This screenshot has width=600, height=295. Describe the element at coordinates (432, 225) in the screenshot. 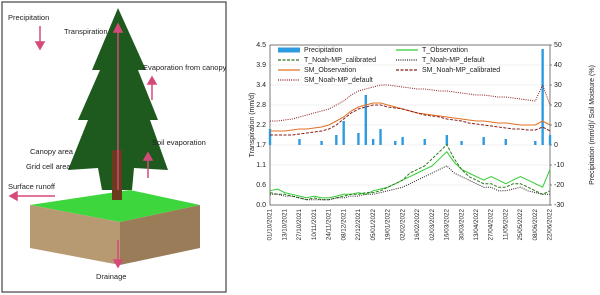

I see `x-tick-label: 02/03/2022` at that location.